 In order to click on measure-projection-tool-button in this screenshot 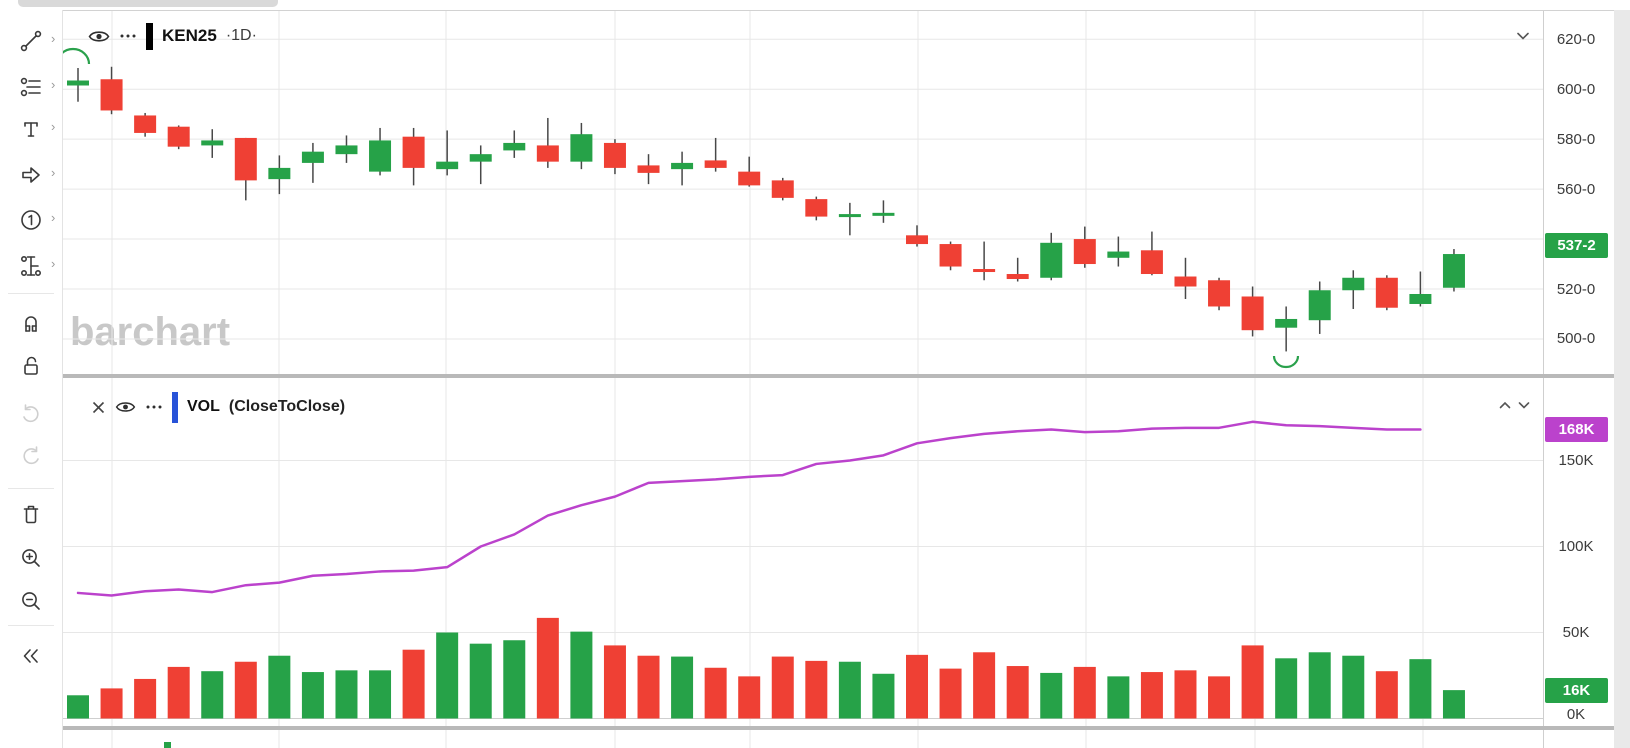, I will do `click(31, 266)`.